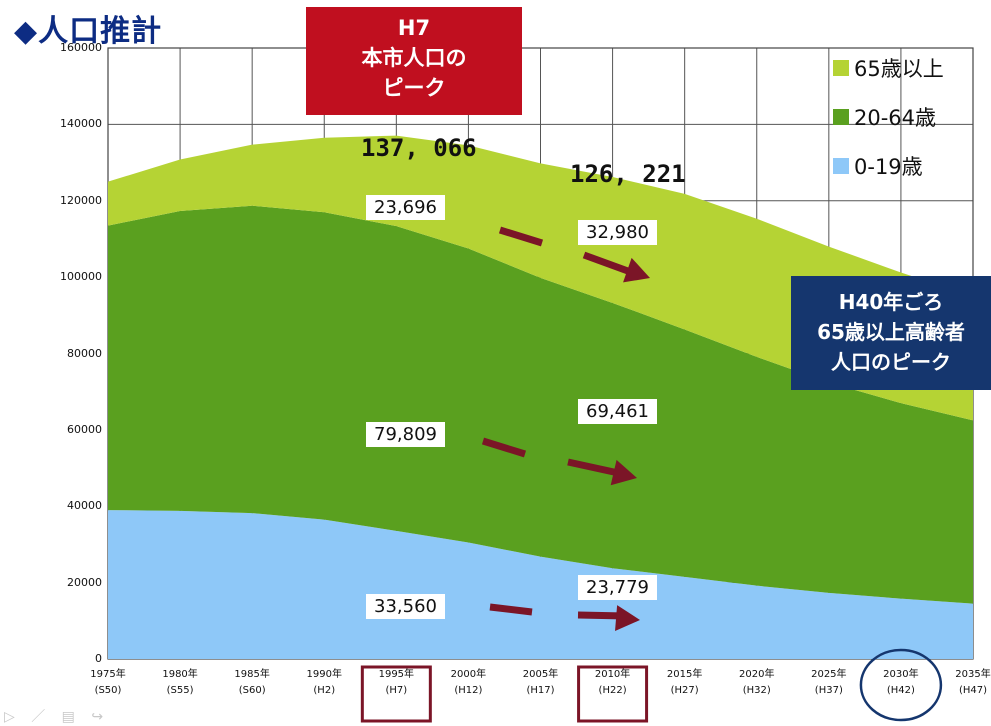 Image resolution: width=991 pixels, height=726 pixels. I want to click on x-tick-label: 1995年 (H7), so click(396, 683).